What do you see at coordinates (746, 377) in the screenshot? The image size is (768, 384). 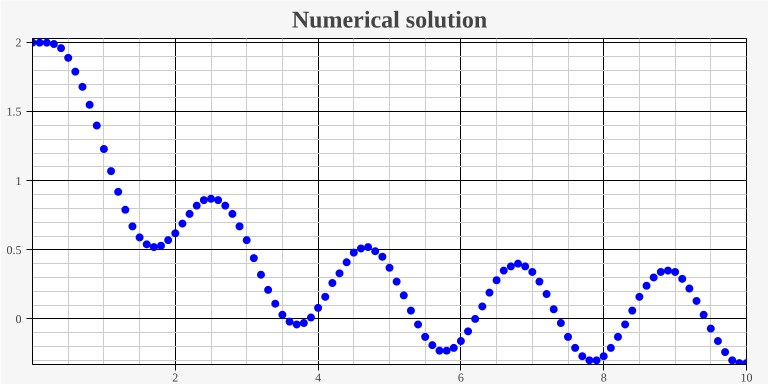 I see `x-tick-label: 10` at bounding box center [746, 377].